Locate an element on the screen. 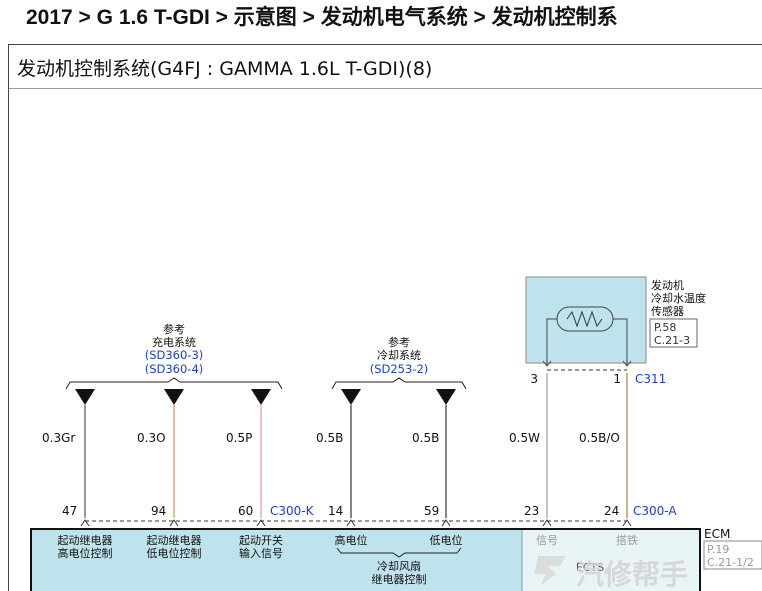 The height and width of the screenshot is (591, 762). cooling-ref-name: 冷却系统 is located at coordinates (399, 355).